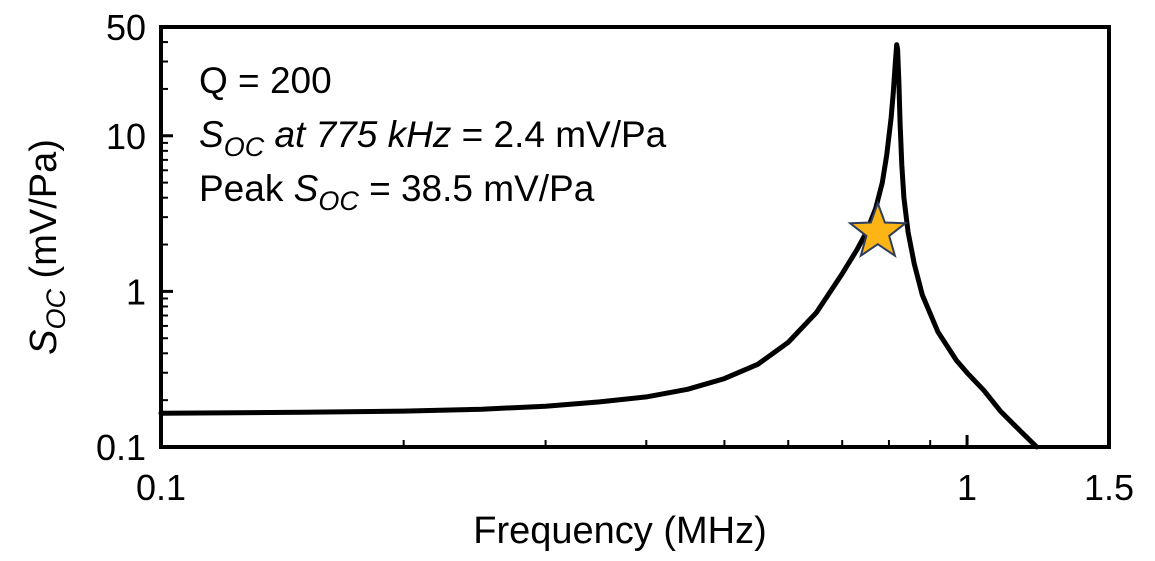 This screenshot has height=561, width=1155. I want to click on annotation-line: SOC at 775 kHz = 2.4 mV/Pa, so click(433, 138).